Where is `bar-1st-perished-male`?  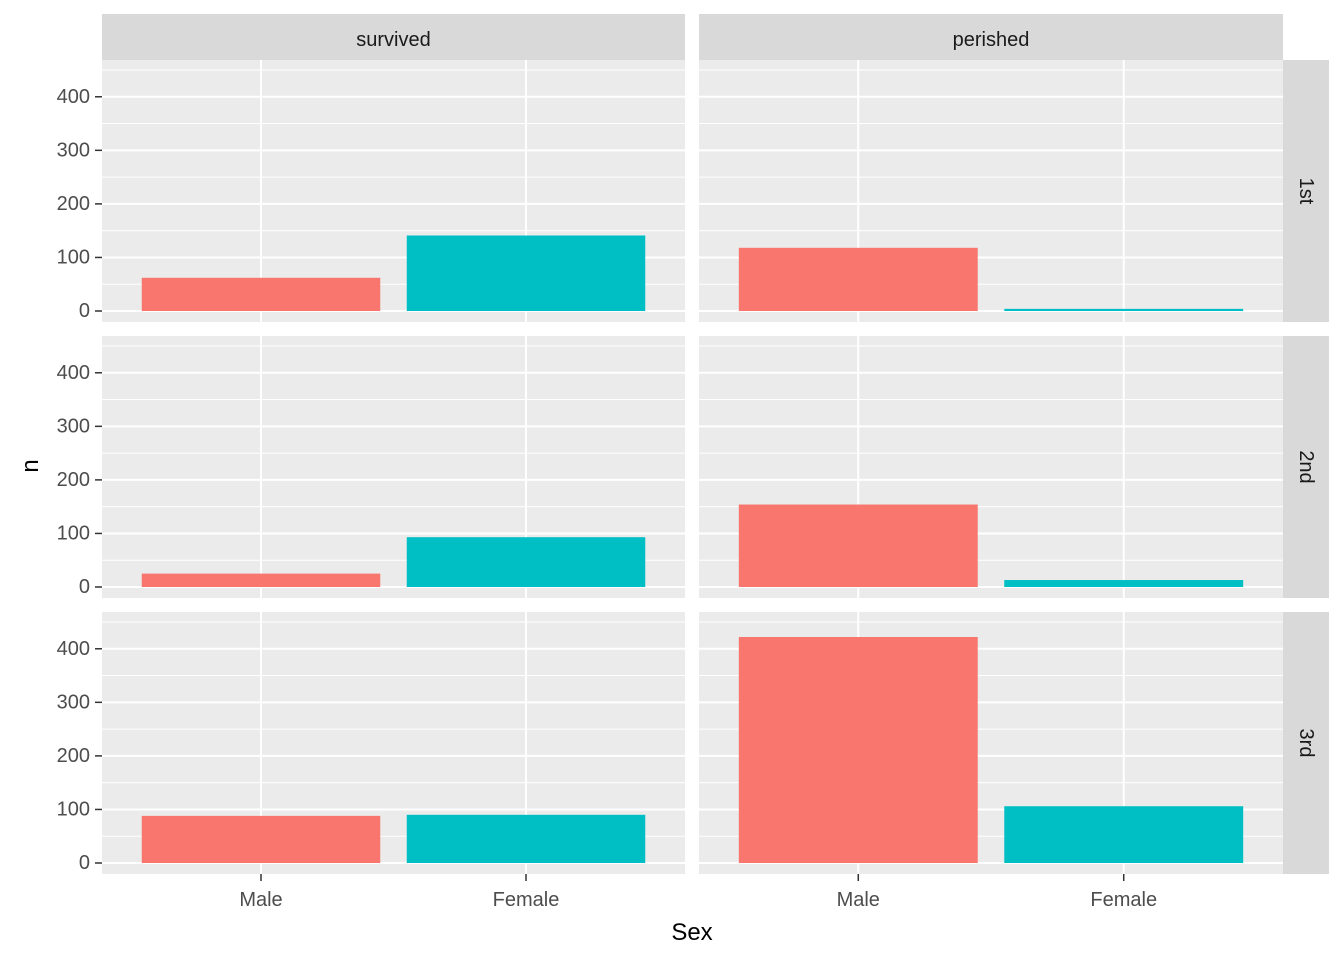 bar-1st-perished-male is located at coordinates (858, 279).